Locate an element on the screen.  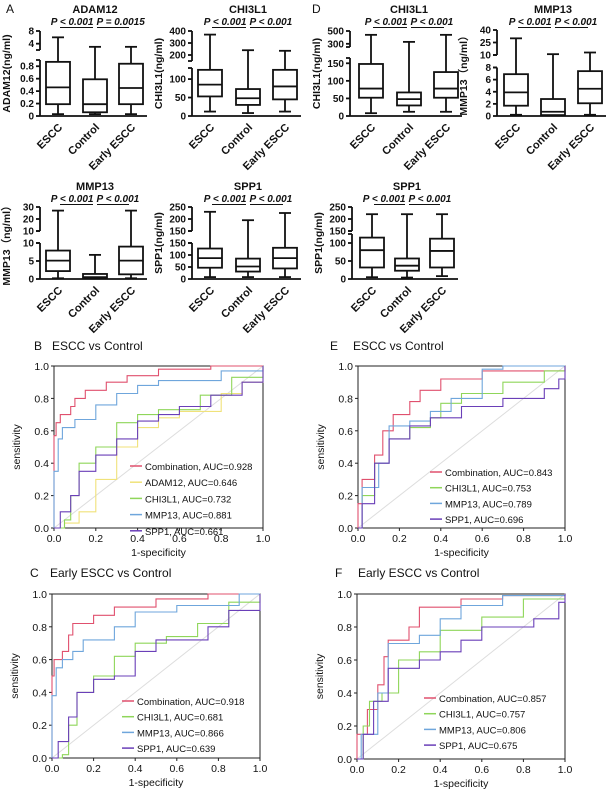
y-tick-label: 40 is located at coordinates (486, 31).